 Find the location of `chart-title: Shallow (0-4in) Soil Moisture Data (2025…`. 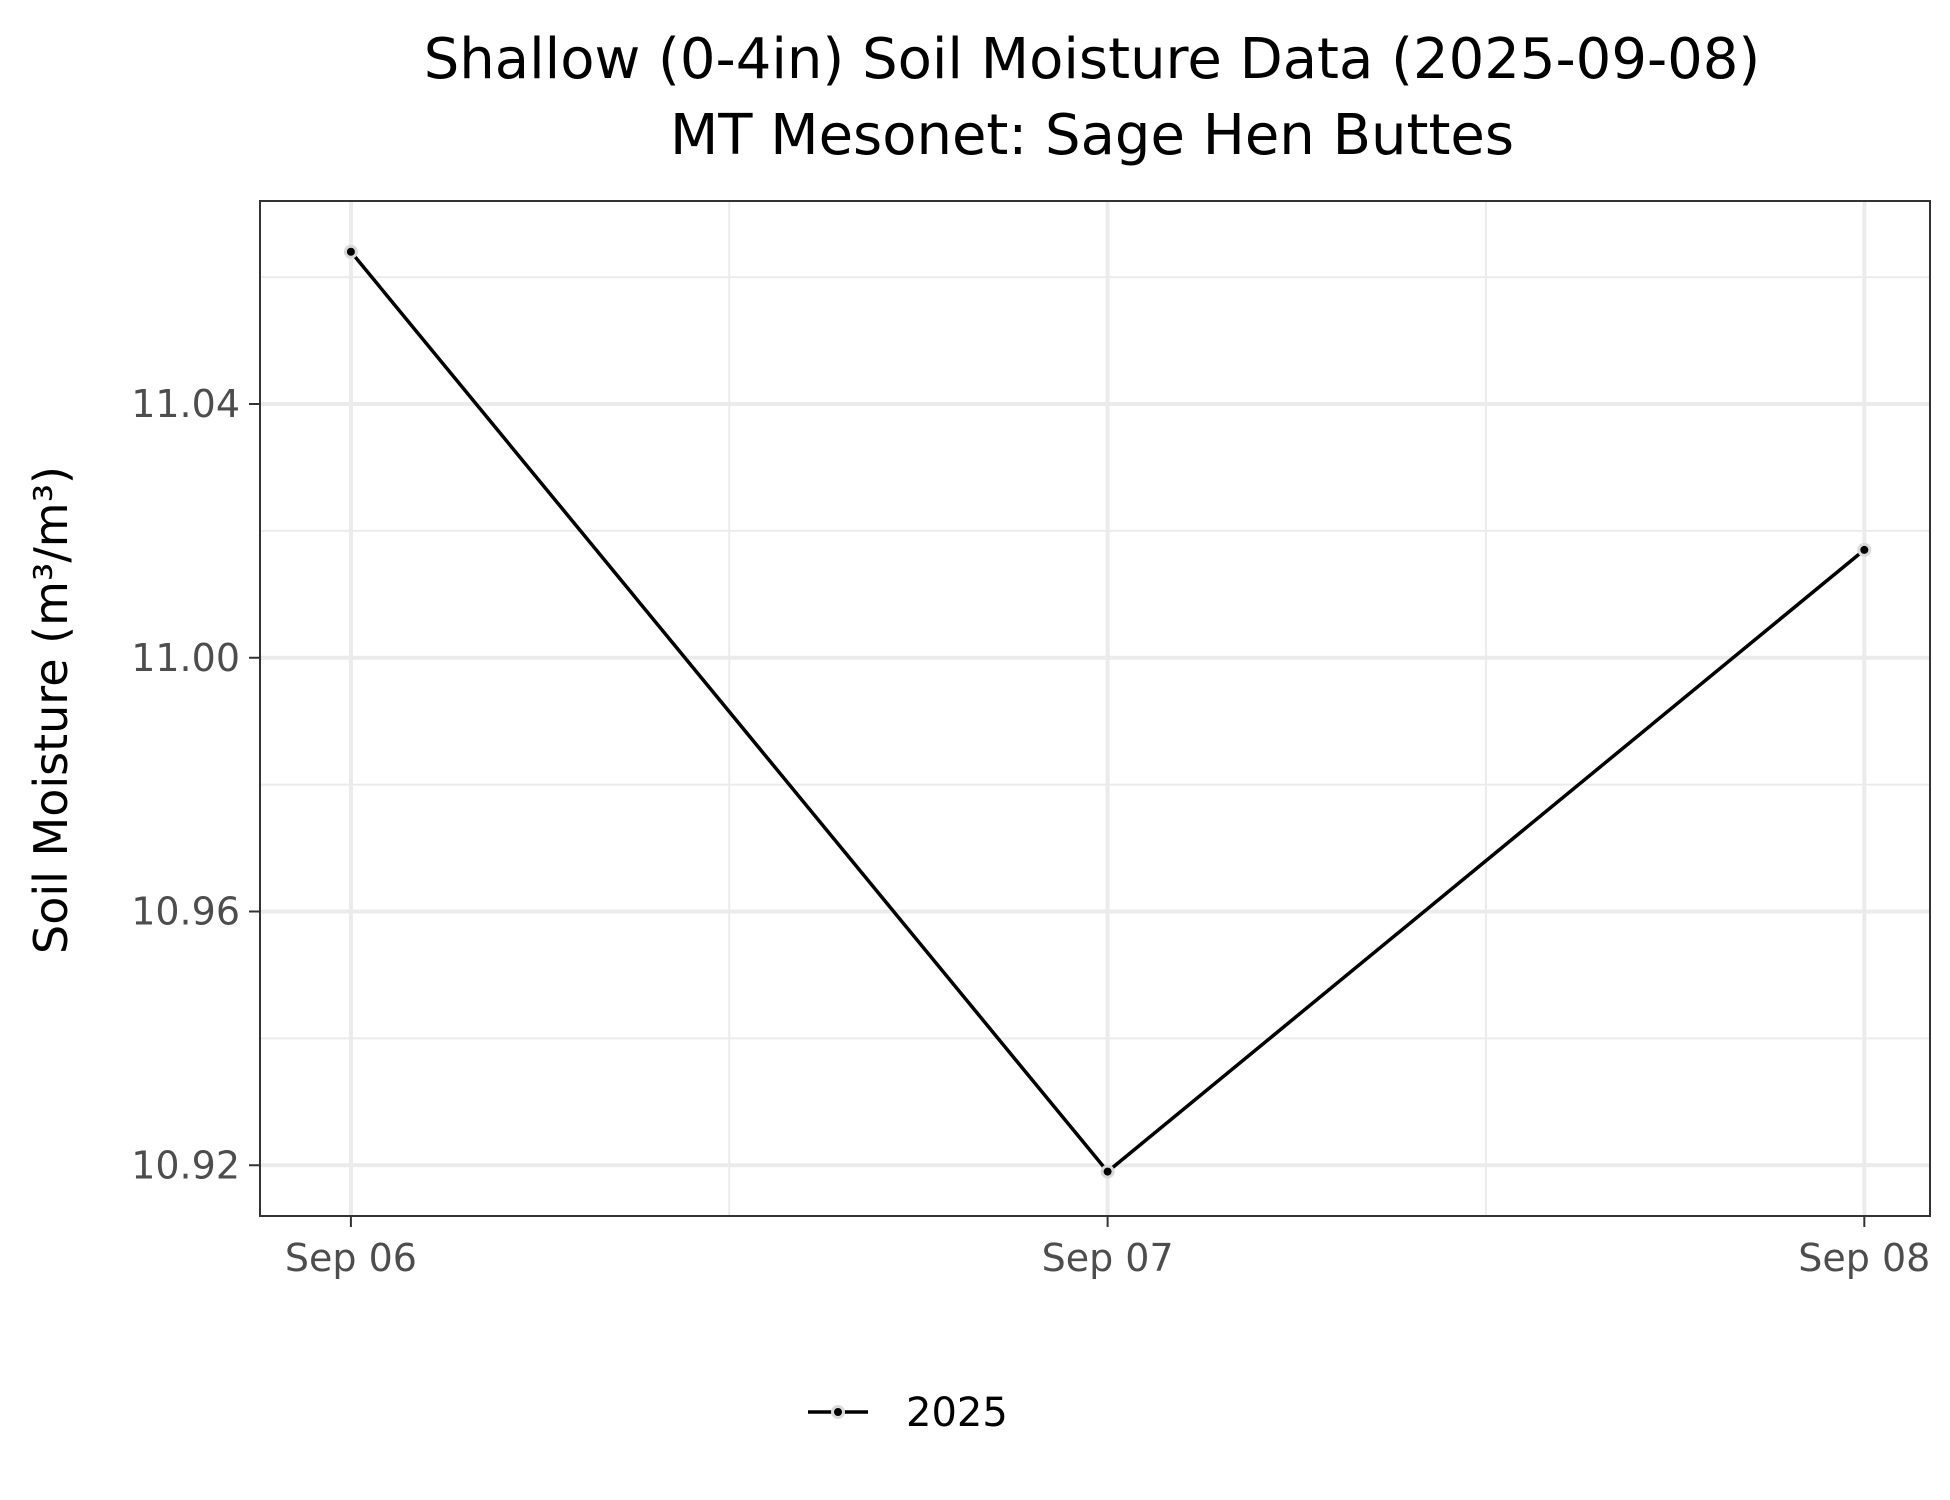

chart-title: Shallow (0-4in) Soil Moisture Data (2025… is located at coordinates (1092, 59).